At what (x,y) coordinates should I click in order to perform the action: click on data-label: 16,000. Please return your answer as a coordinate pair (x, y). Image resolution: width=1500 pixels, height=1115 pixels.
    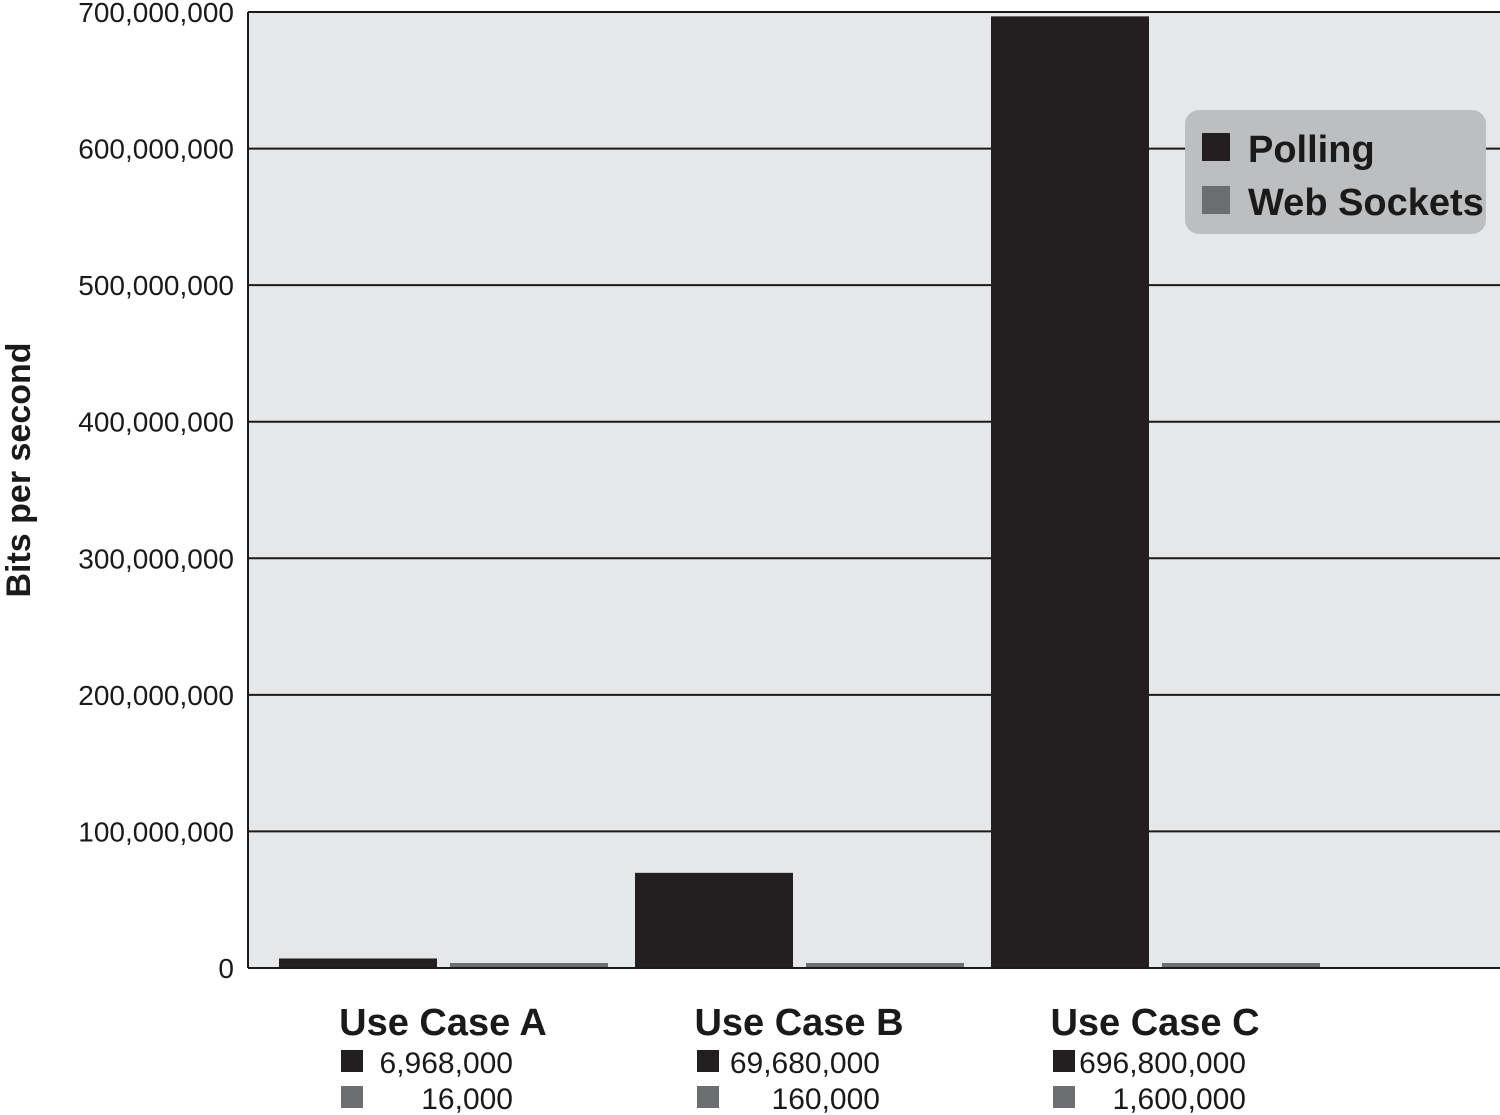
    Looking at the image, I should click on (467, 1099).